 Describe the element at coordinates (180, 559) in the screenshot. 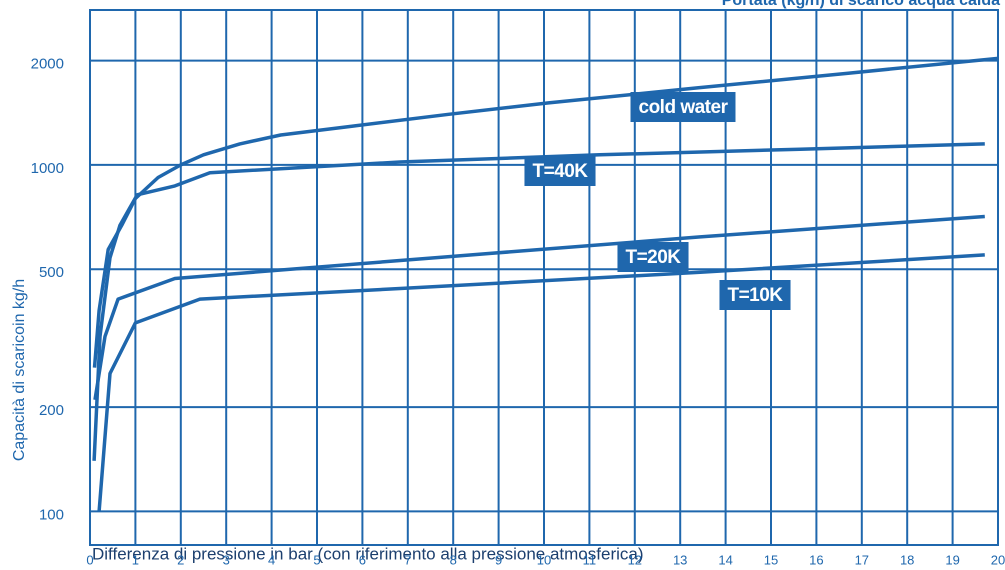

I see `x-tick-label: 2` at that location.